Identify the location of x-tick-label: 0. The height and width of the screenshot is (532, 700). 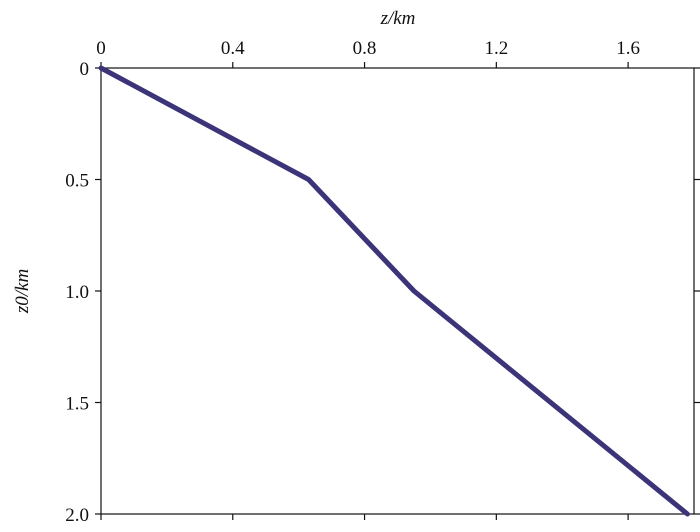
(101, 48).